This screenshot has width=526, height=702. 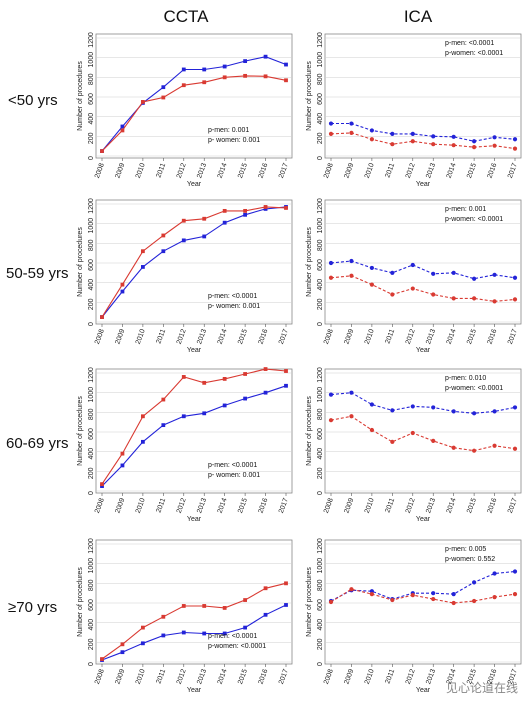 I want to click on p-value-text: p-men: 0.001, so click(x=228, y=130).